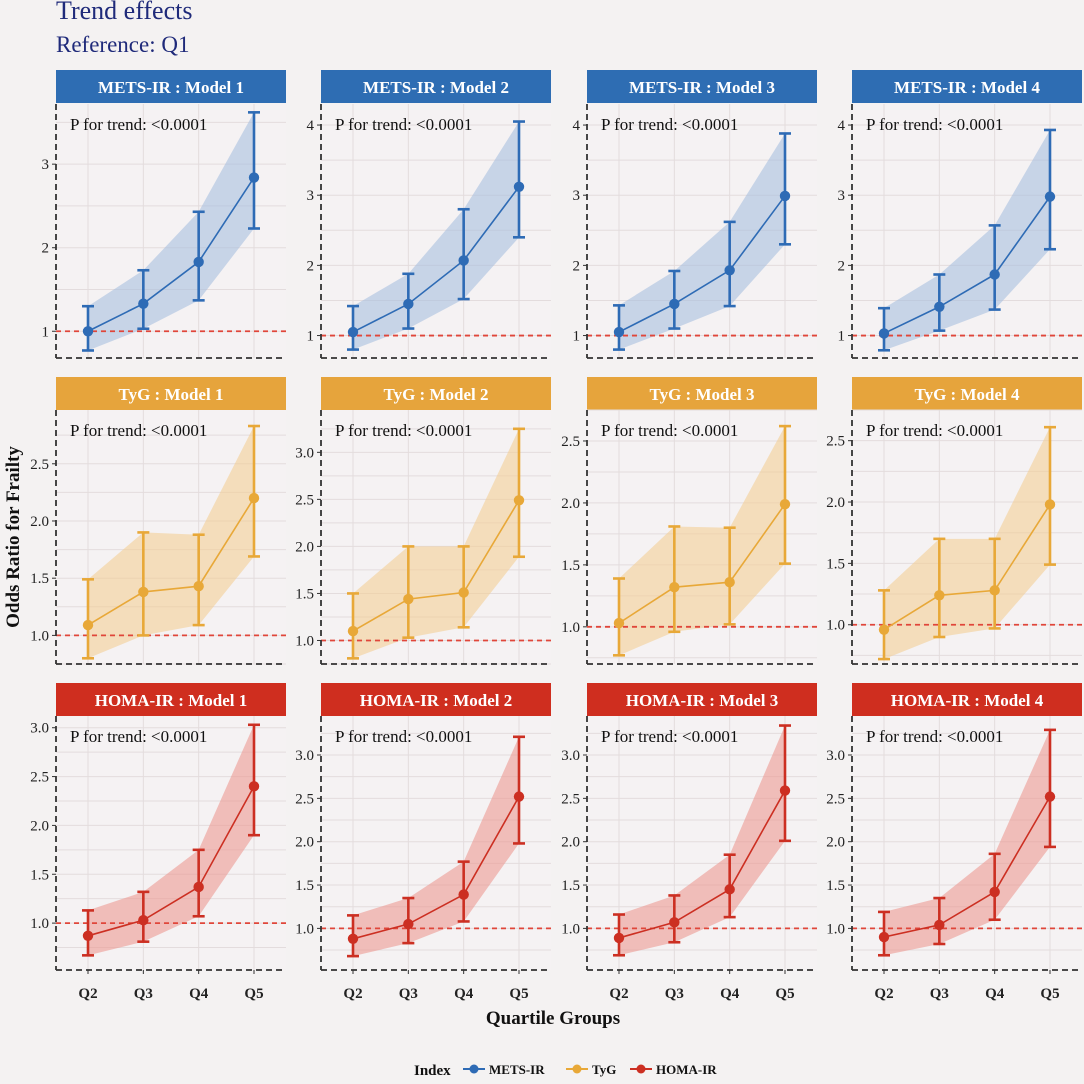 Image resolution: width=1084 pixels, height=1084 pixels. Describe the element at coordinates (123, 44) in the screenshot. I see `page-subtitle: Reference: Q1` at that location.